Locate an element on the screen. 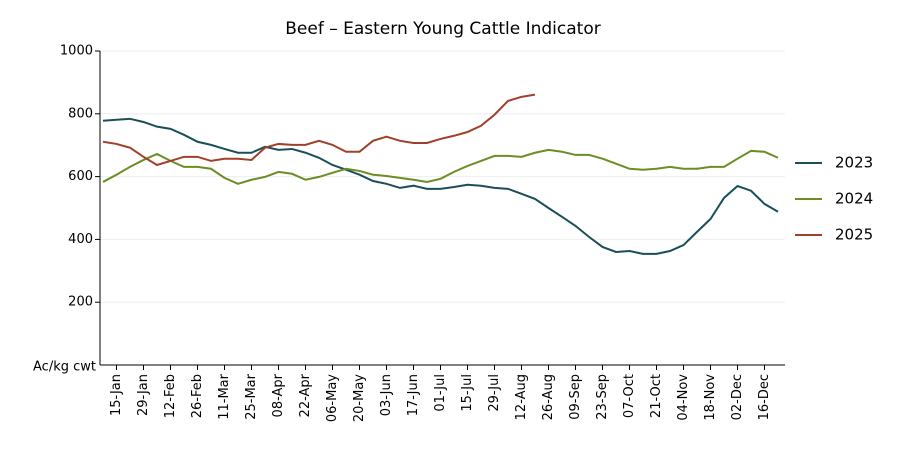 This screenshot has width=900, height=450. y-tick-label: 400 is located at coordinates (80, 239).